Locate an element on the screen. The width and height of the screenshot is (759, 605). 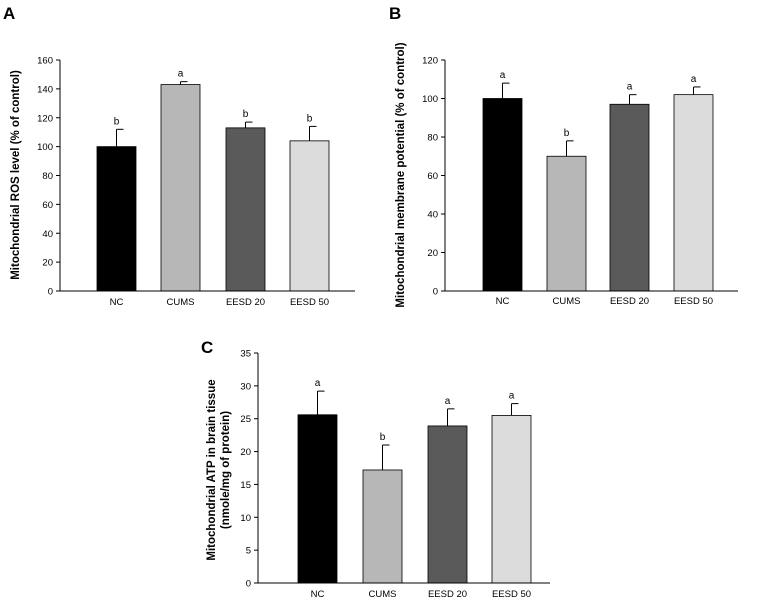
panel-a-y-tick-label: 80 is located at coordinates (47, 176).